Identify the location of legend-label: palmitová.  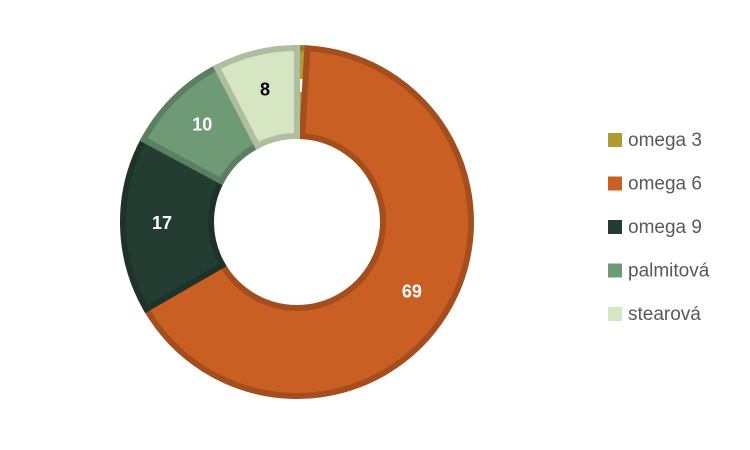
(669, 271).